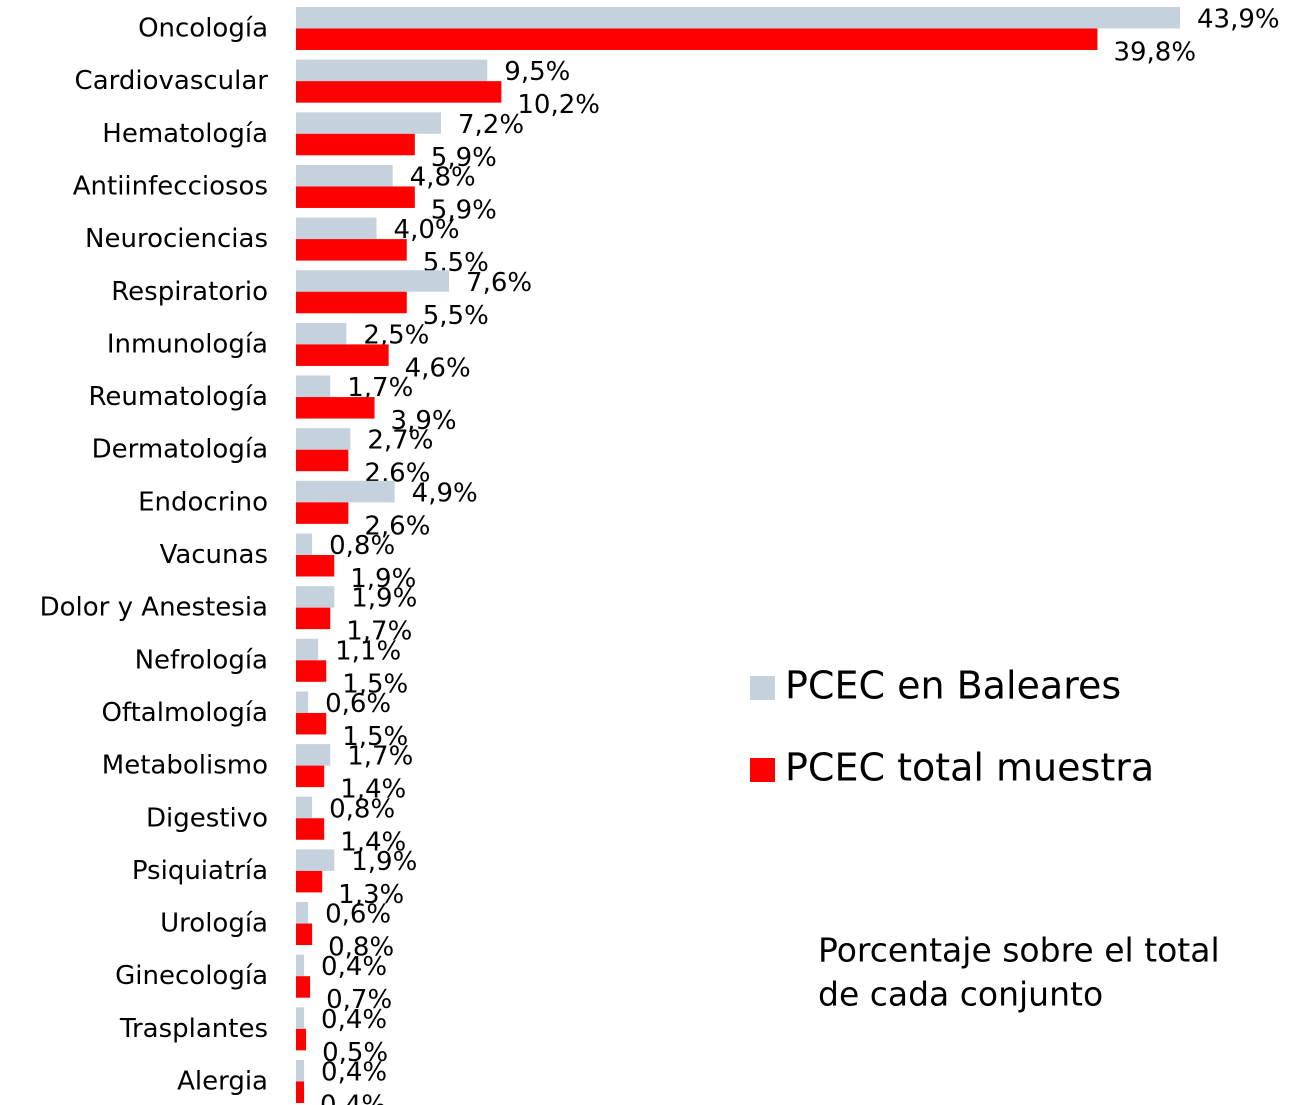 The image size is (1307, 1105). Describe the element at coordinates (185, 766) in the screenshot. I see `category-label: Metabolismo` at that location.